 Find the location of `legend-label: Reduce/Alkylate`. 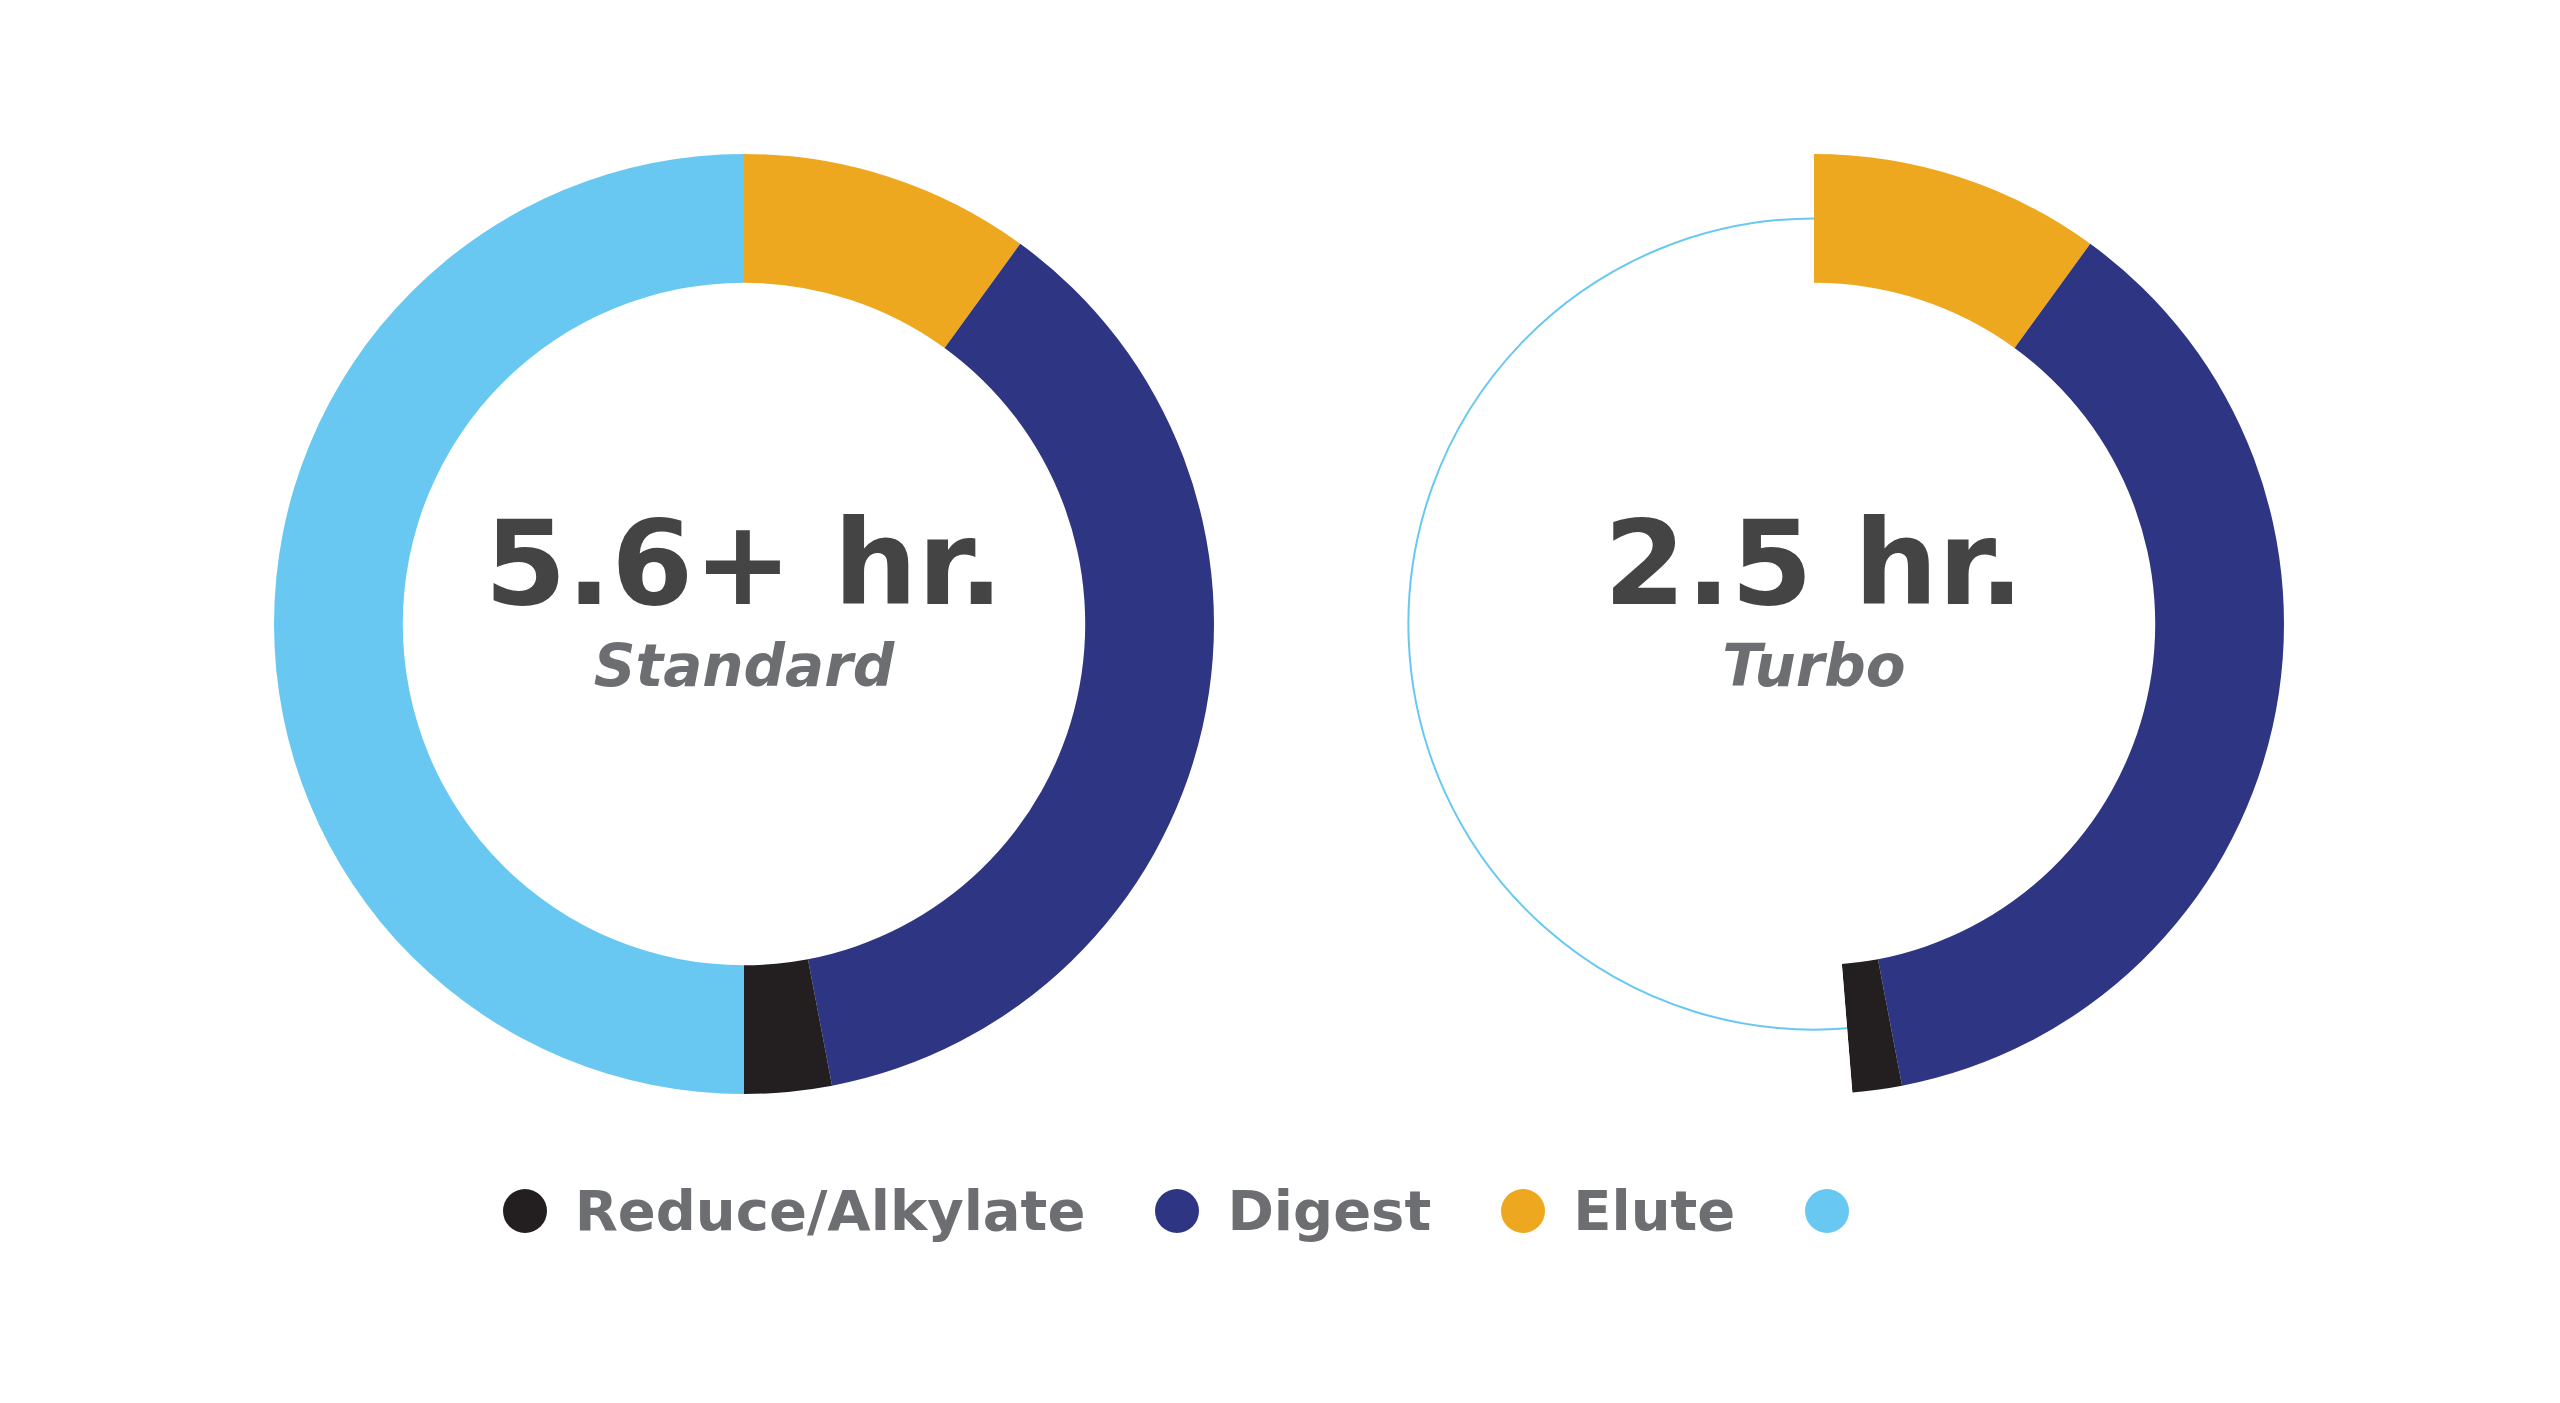

legend-label: Reduce/Alkylate is located at coordinates (830, 1210).